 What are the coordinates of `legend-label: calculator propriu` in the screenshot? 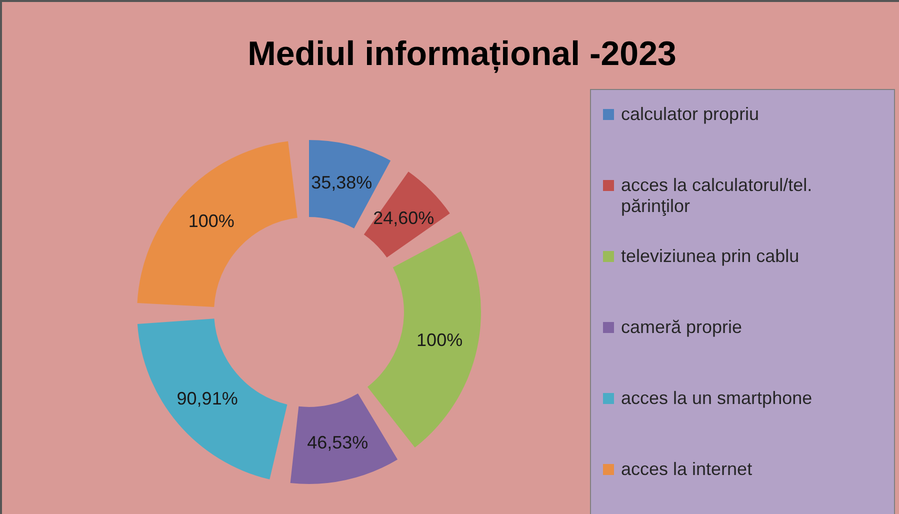 It's located at (690, 114).